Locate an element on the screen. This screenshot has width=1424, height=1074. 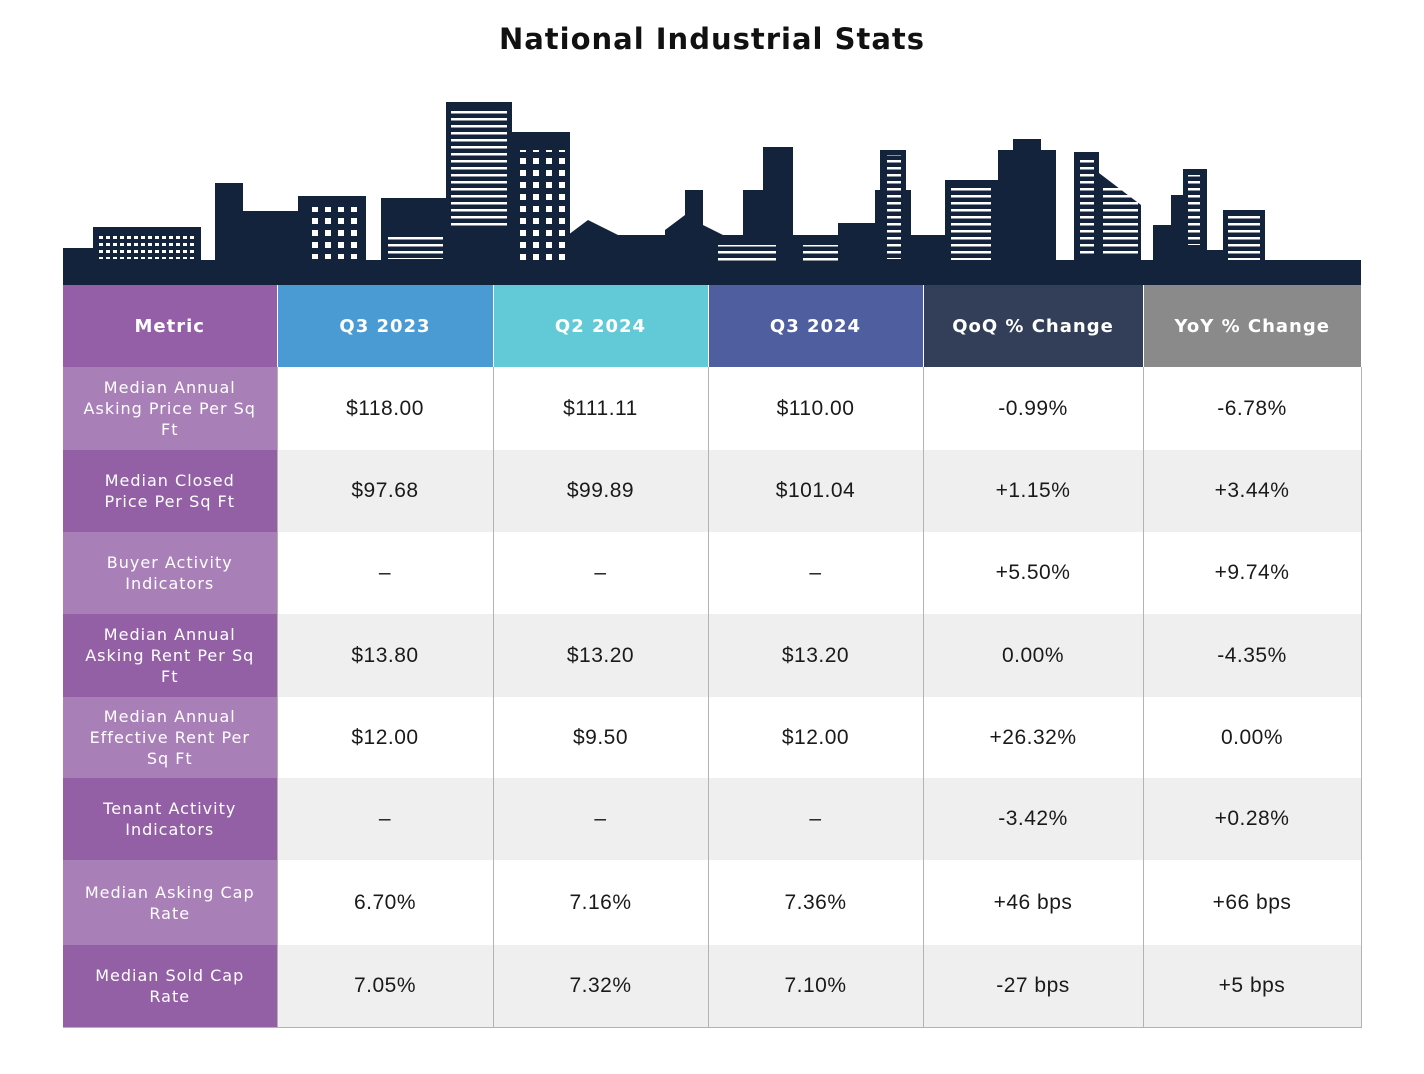
metric-label: Median Closed Price Per Sq Ft is located at coordinates (170, 491).